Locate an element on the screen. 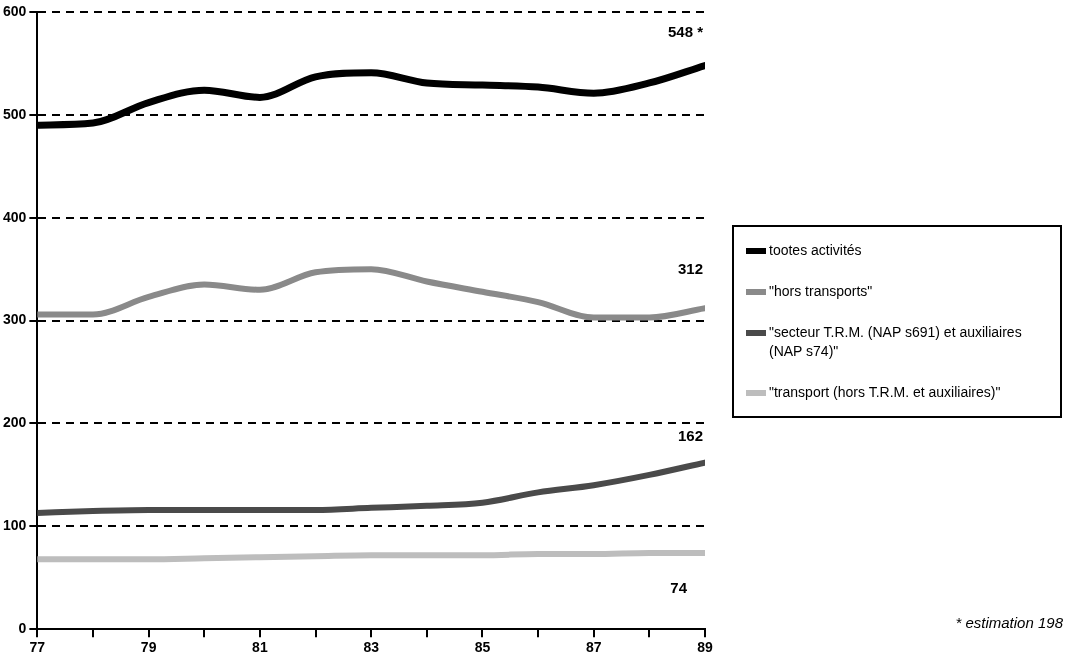 This screenshot has width=1069, height=665. legend-label: "secteur T.R.M. (NAP s691) et auxiliaires (NAP s74)" is located at coordinates (896, 342).